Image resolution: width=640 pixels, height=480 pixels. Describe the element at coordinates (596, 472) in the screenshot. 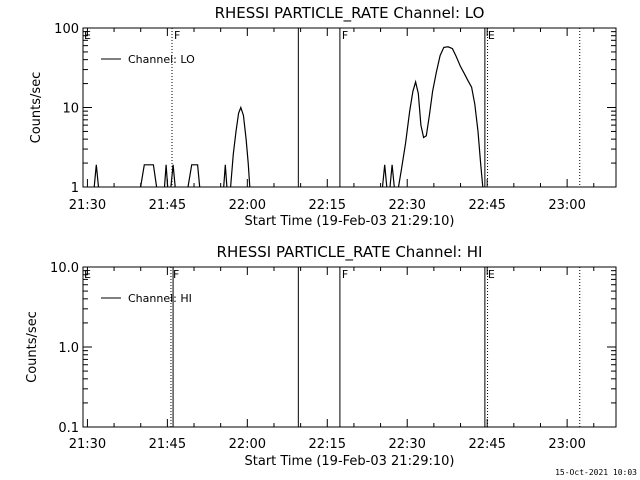

I see `timestamp-label: 15-Oct-2021 10:03` at that location.